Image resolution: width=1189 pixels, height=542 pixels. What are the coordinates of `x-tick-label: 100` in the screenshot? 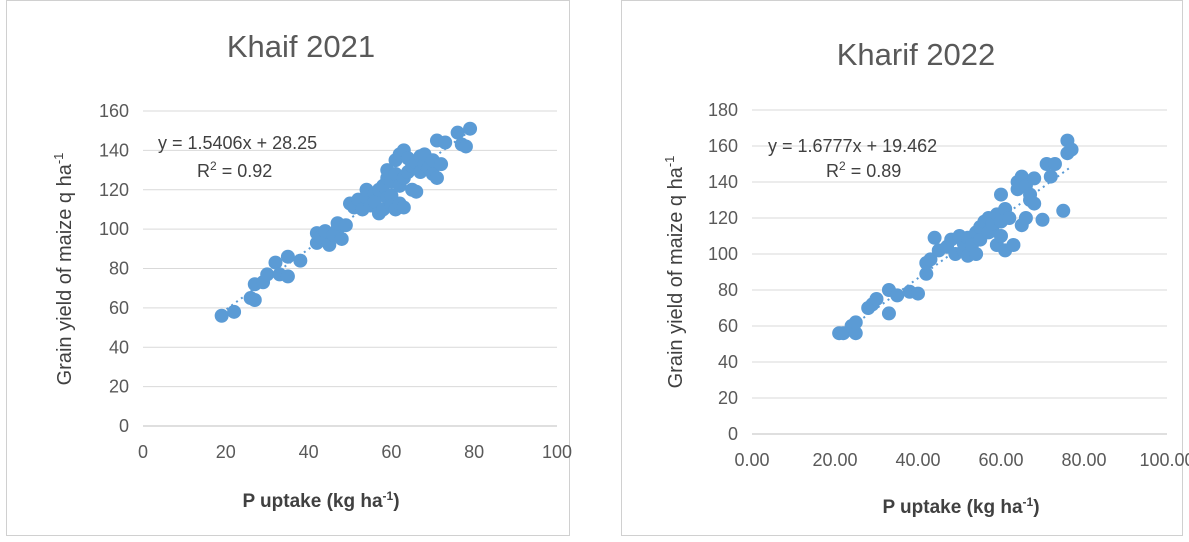 It's located at (557, 452).